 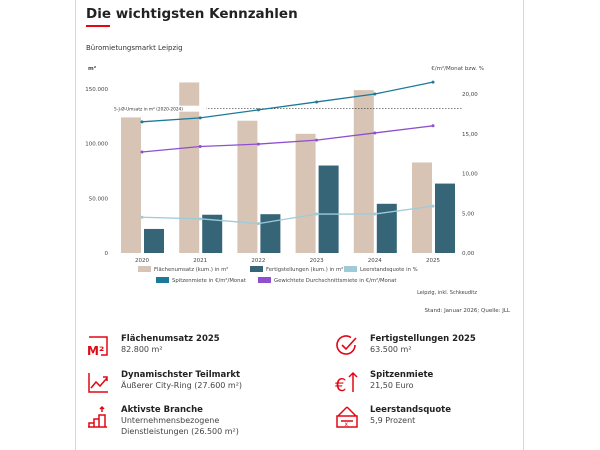 I want to click on kpi-item: Spitzenmiete 21,50 Euro, so click(x=401, y=380).